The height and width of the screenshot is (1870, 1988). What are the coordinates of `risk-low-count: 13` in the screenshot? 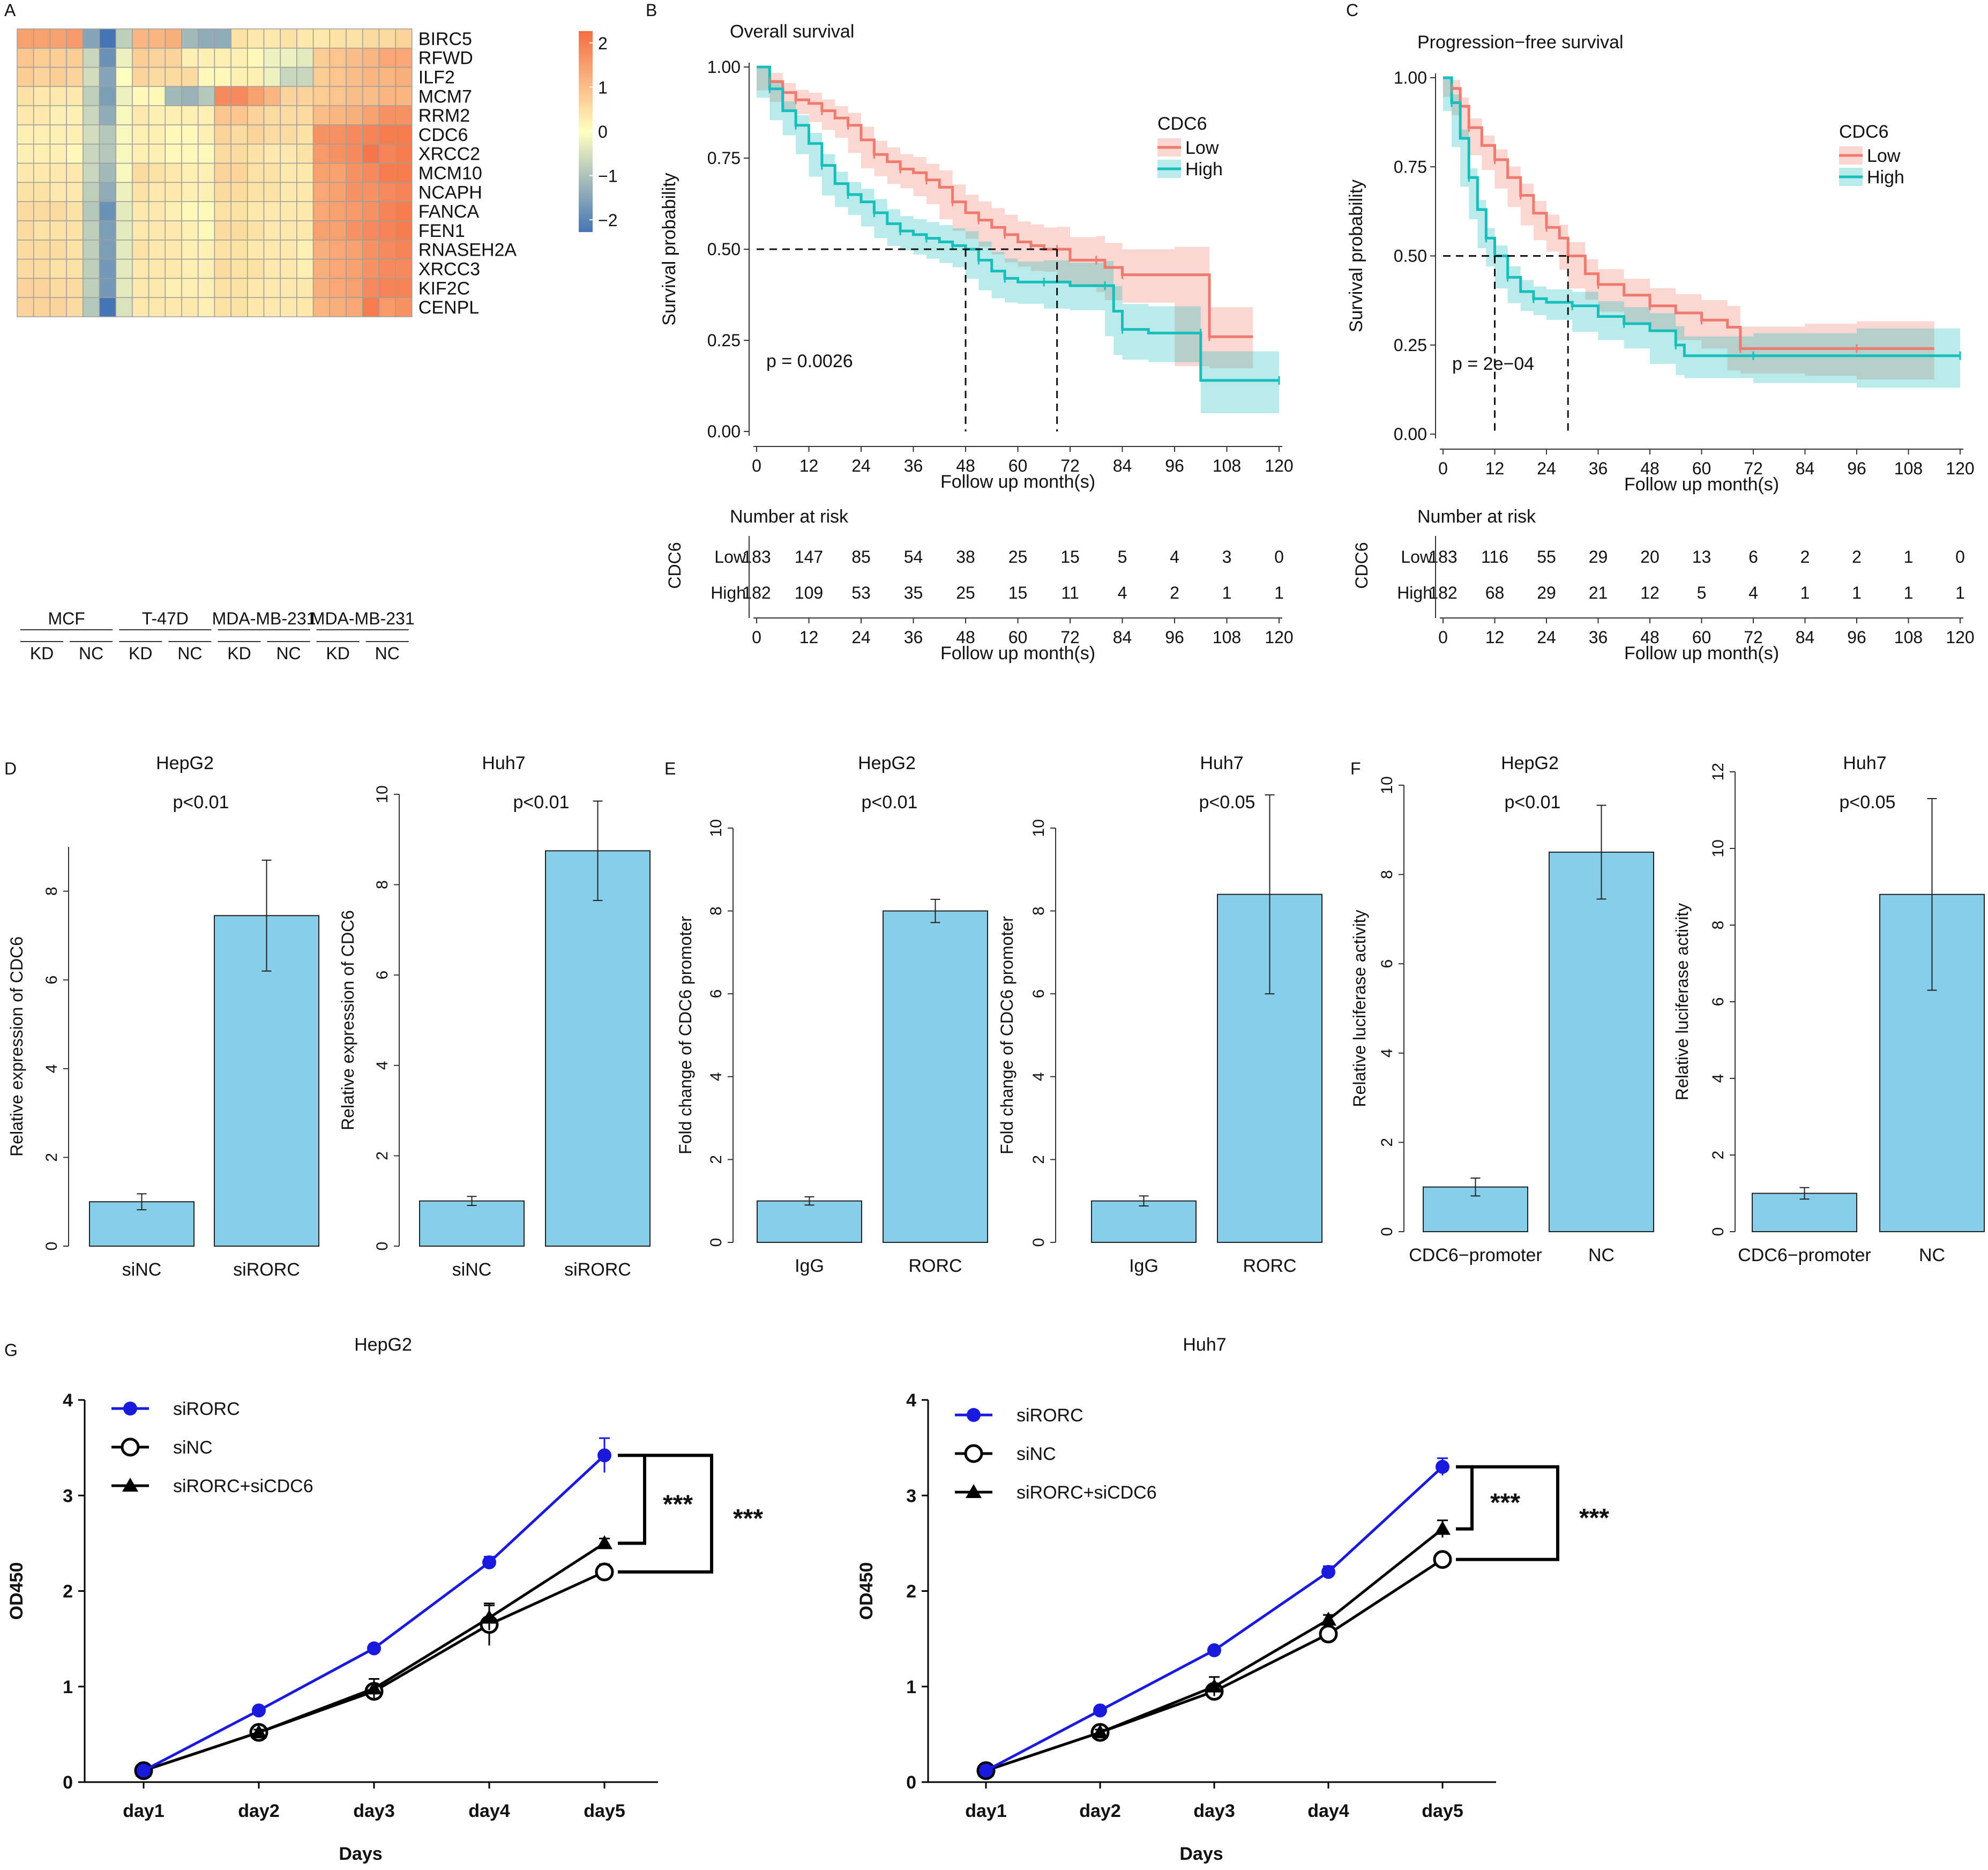 It's located at (1702, 557).